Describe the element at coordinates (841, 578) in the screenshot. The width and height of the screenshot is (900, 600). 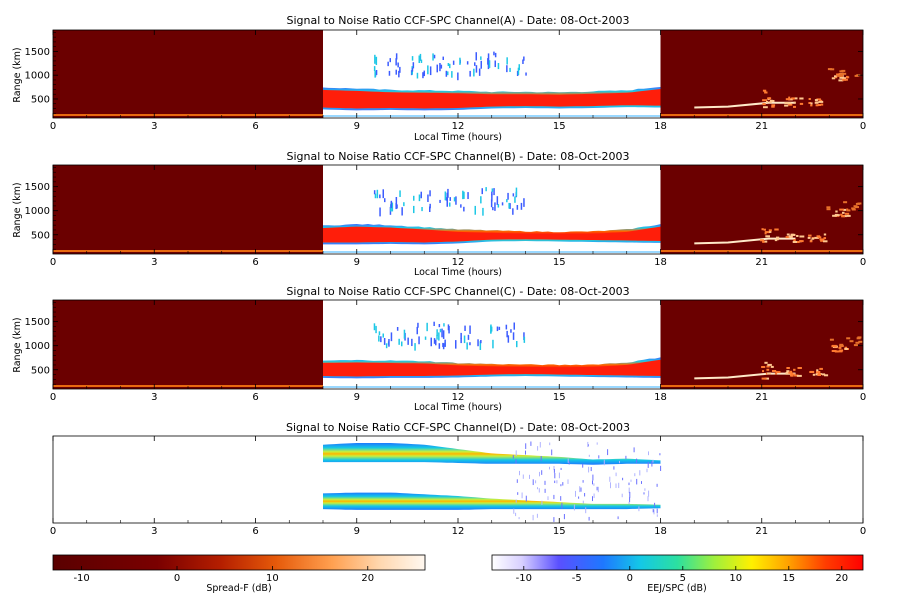
I see `colorbar-tick-label: 20` at that location.